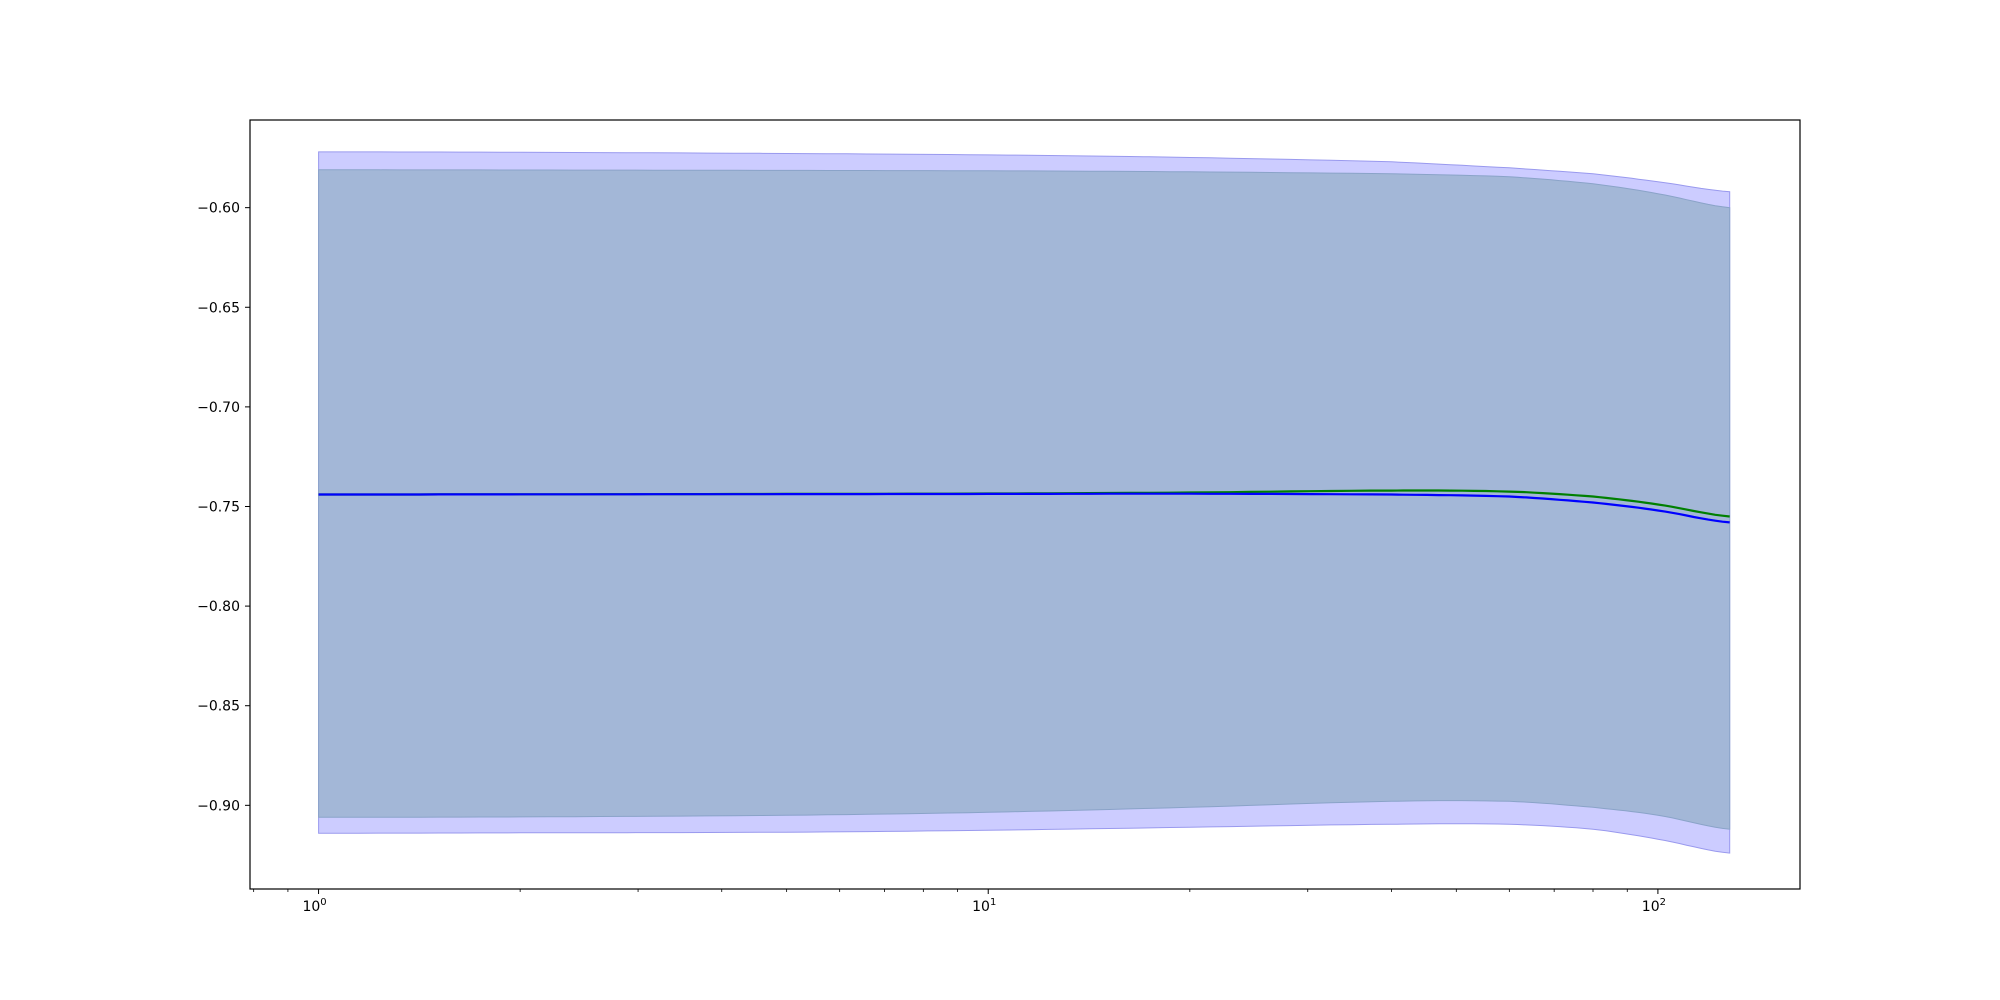 This screenshot has width=2000, height=1000. What do you see at coordinates (218, 408) in the screenshot?
I see `y-tick-label: −0.70` at bounding box center [218, 408].